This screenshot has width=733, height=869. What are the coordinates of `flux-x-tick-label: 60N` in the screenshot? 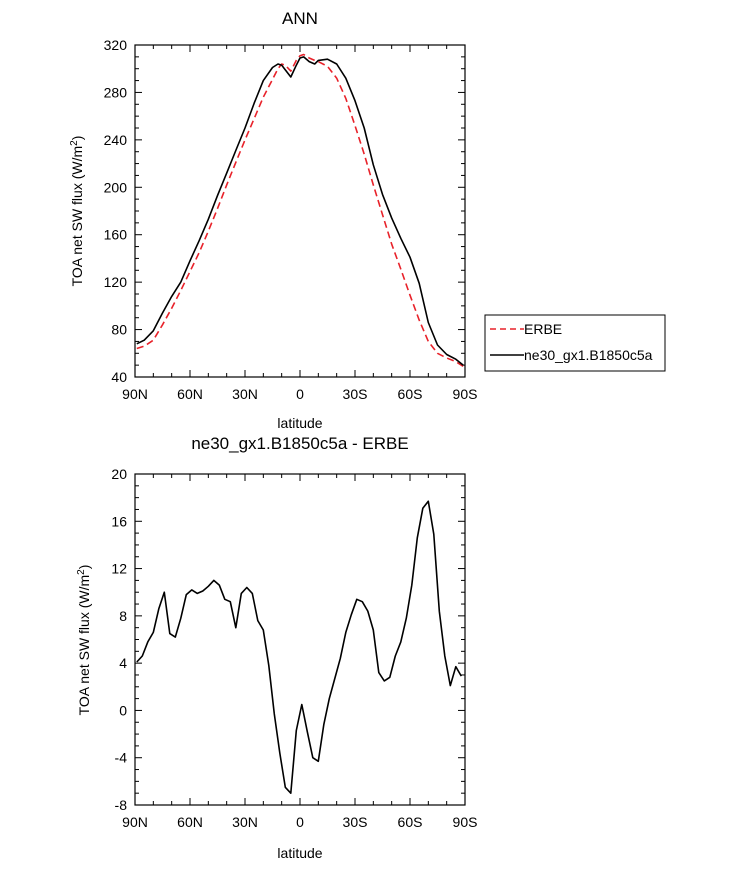 It's located at (190, 394).